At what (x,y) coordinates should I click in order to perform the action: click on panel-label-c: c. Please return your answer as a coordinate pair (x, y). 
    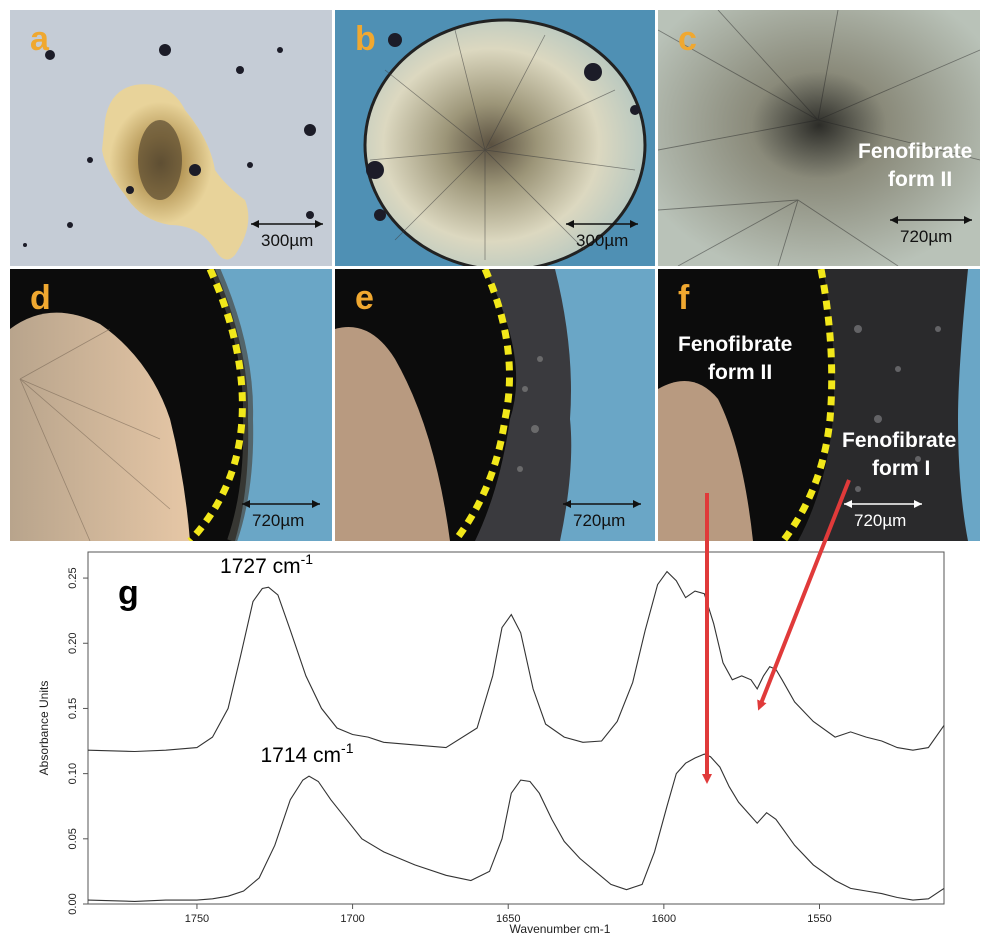
    Looking at the image, I should click on (687, 39).